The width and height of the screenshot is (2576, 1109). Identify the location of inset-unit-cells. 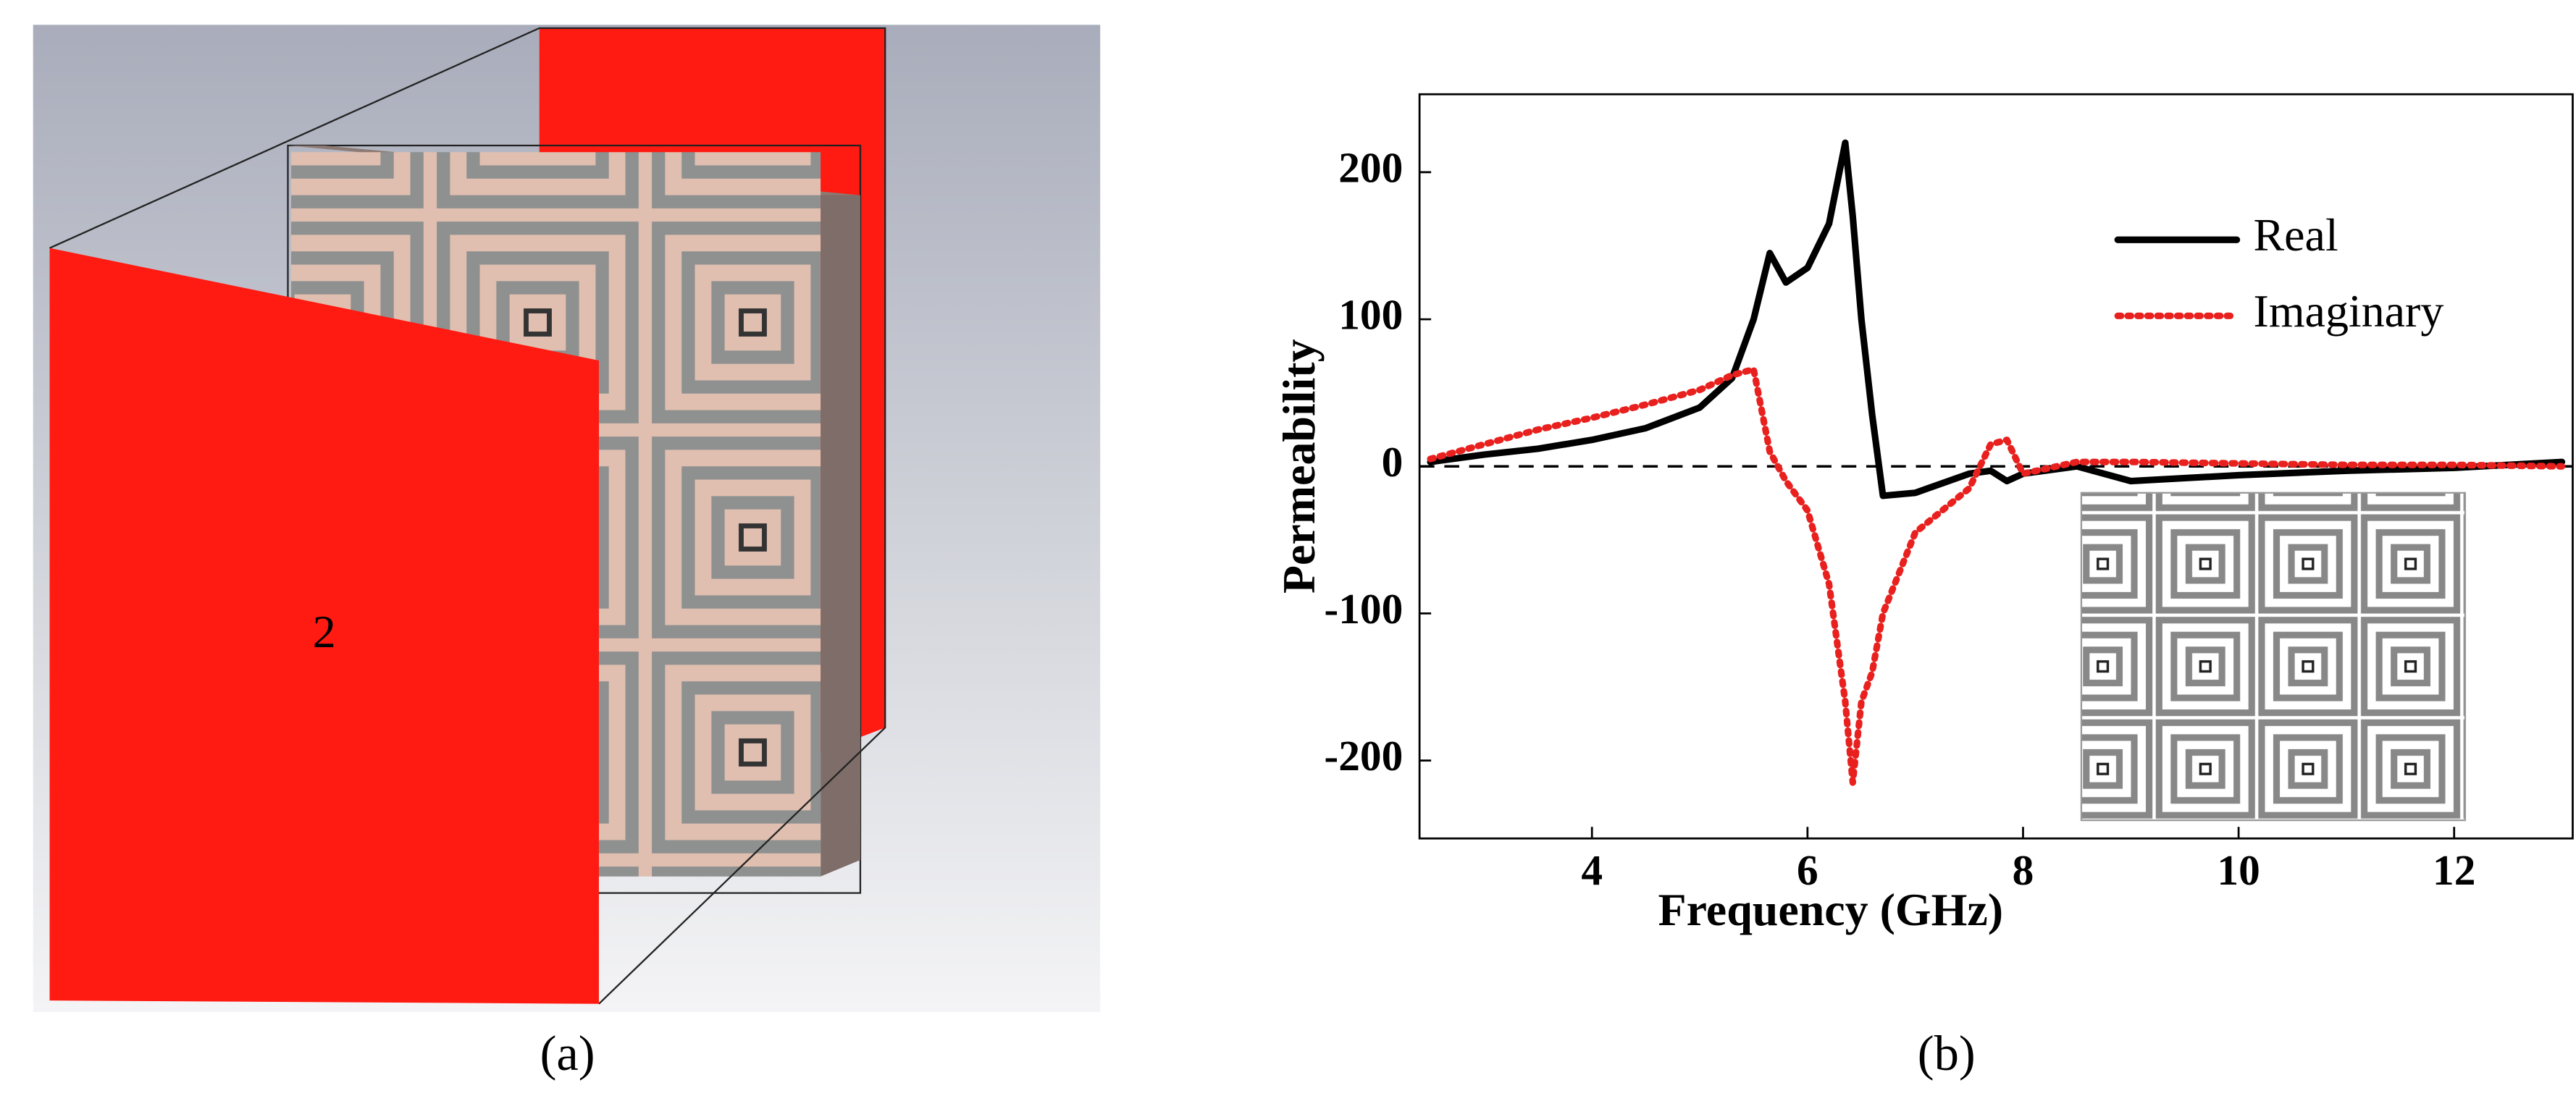
(2273, 657).